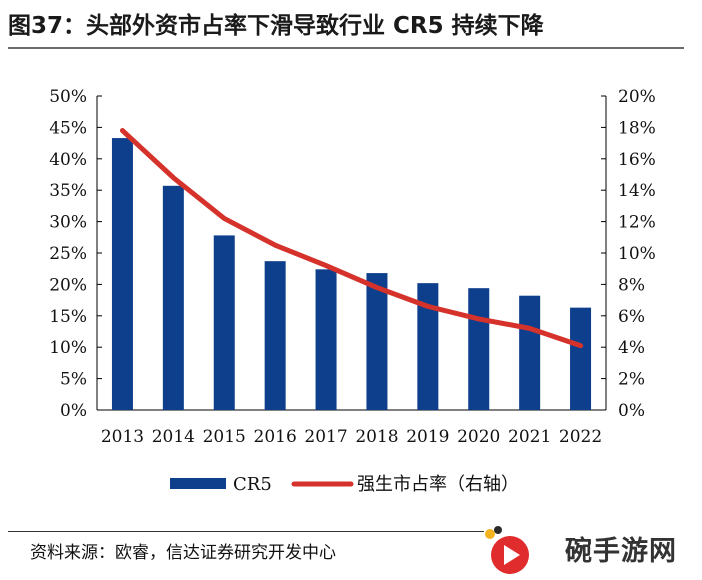 Image resolution: width=702 pixels, height=580 pixels. Describe the element at coordinates (529, 437) in the screenshot. I see `x-tick-label: 2021` at that location.